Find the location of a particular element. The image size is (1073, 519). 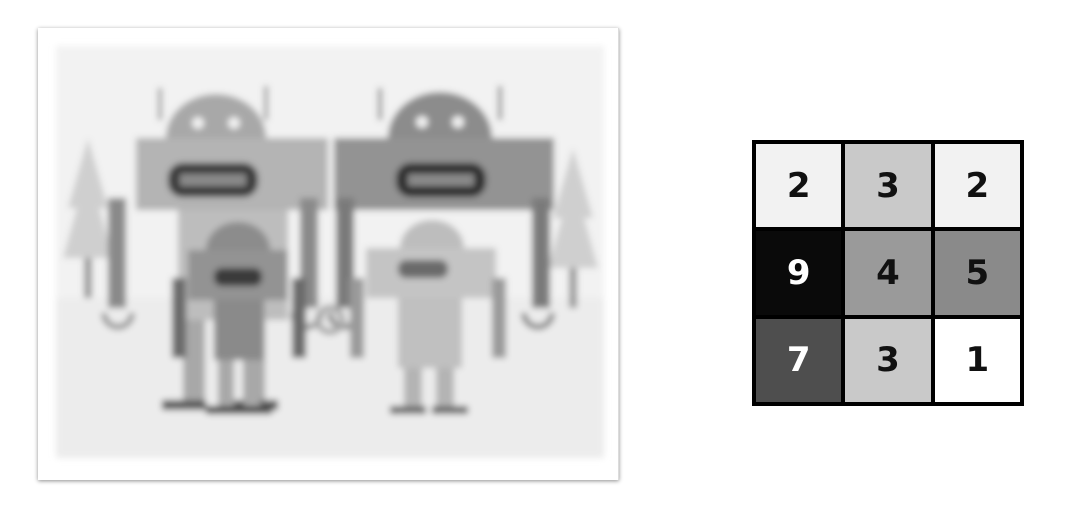

tree-left is located at coordinates (88, 218).